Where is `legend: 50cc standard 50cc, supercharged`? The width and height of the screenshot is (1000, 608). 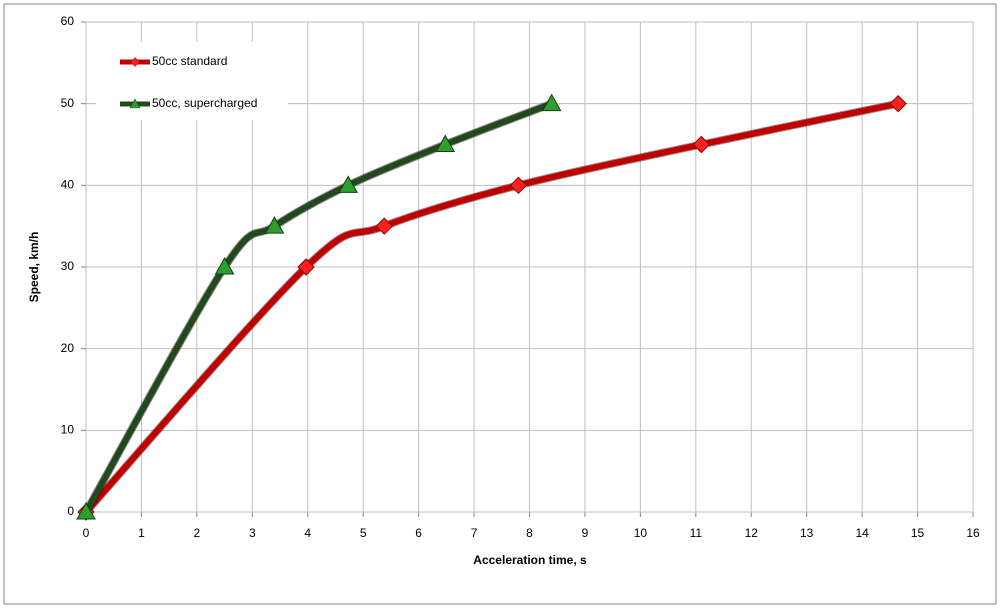
legend: 50cc standard 50cc, supercharged is located at coordinates (192, 81).